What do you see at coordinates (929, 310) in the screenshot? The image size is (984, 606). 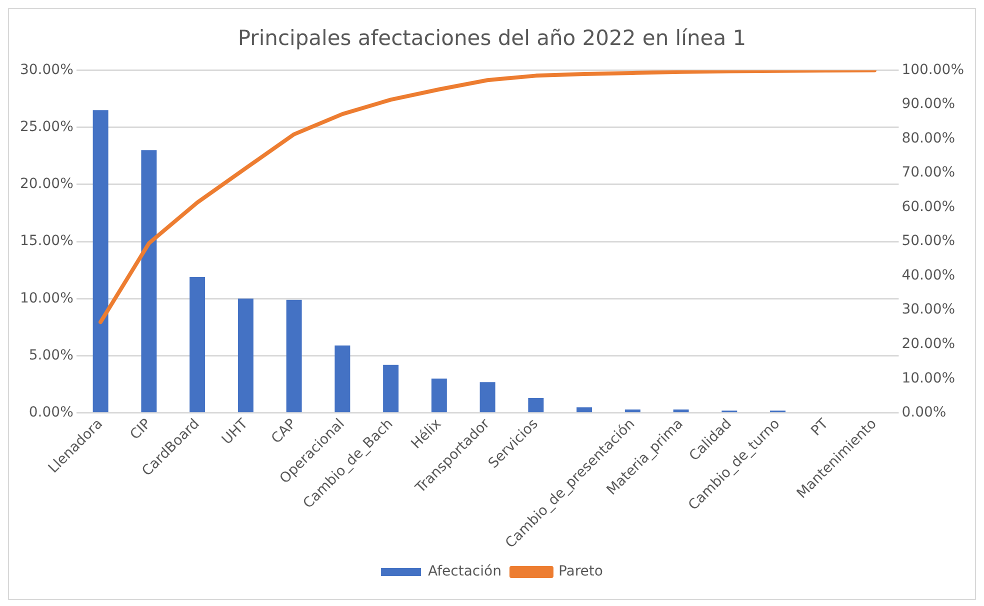 I see `y2-tick-label: 30.00%` at bounding box center [929, 310].